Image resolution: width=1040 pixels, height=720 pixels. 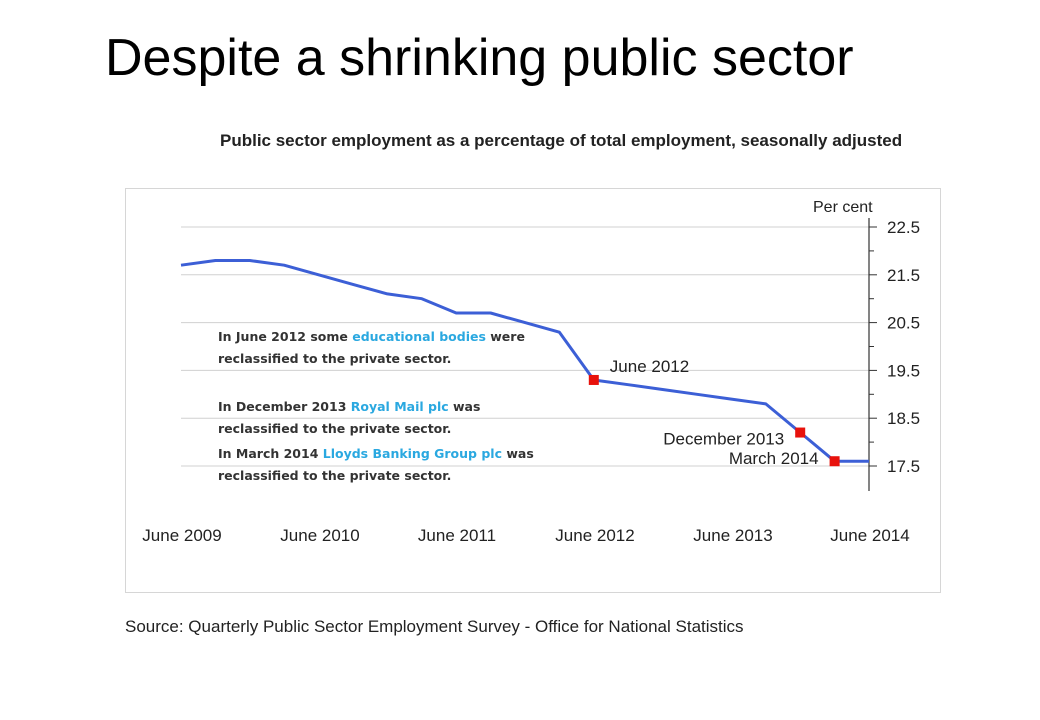 What do you see at coordinates (903, 323) in the screenshot?
I see `y-tick-label: 20.5` at bounding box center [903, 323].